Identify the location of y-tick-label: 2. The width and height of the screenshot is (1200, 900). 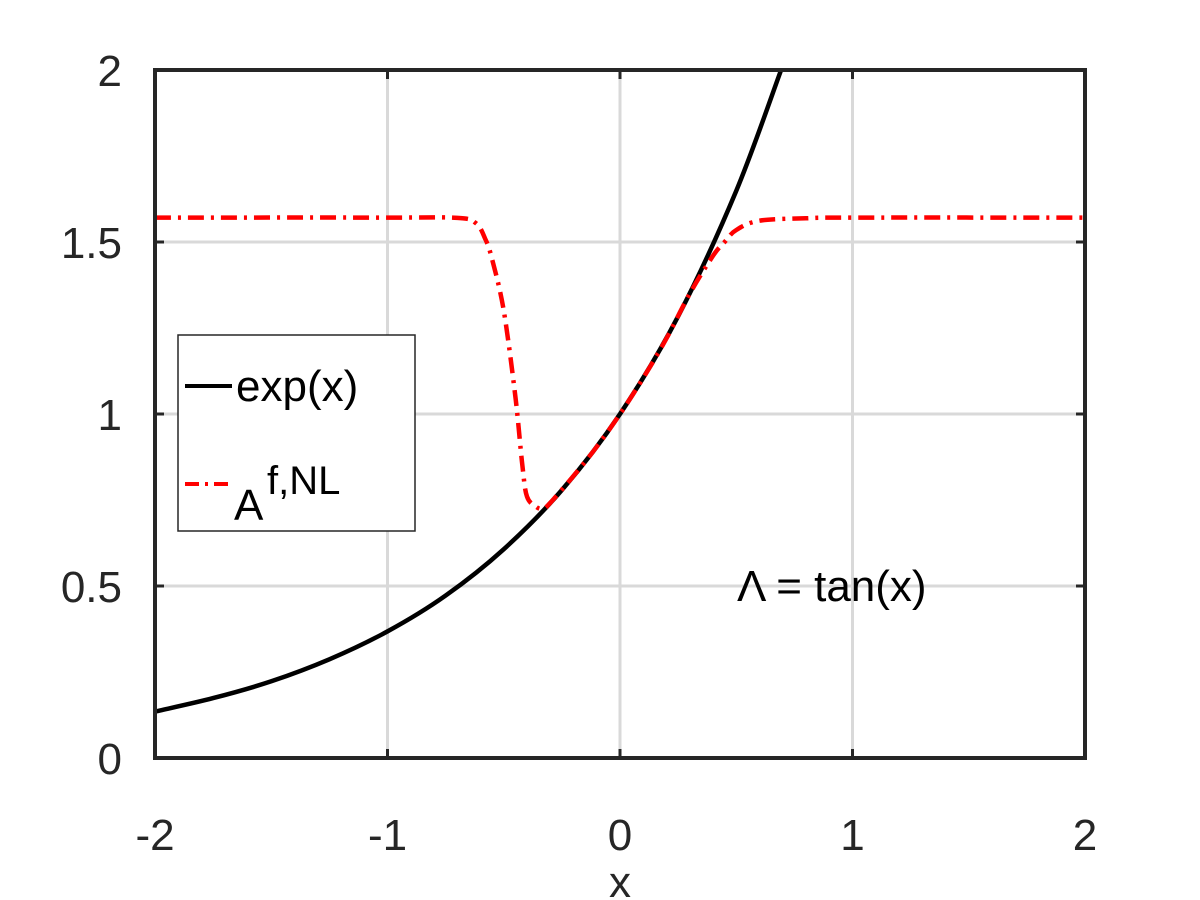
(110, 71).